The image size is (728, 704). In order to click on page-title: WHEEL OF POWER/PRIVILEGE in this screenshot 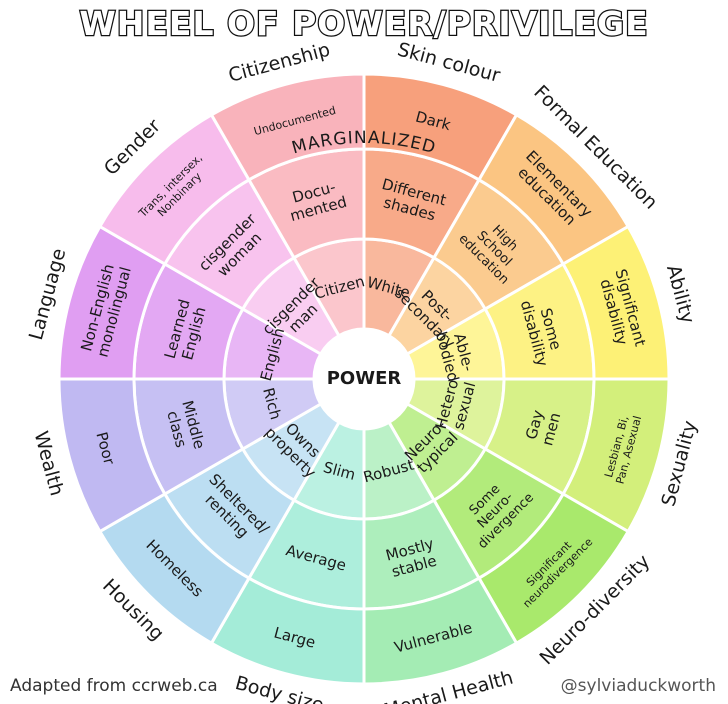, I will do `click(363, 24)`.